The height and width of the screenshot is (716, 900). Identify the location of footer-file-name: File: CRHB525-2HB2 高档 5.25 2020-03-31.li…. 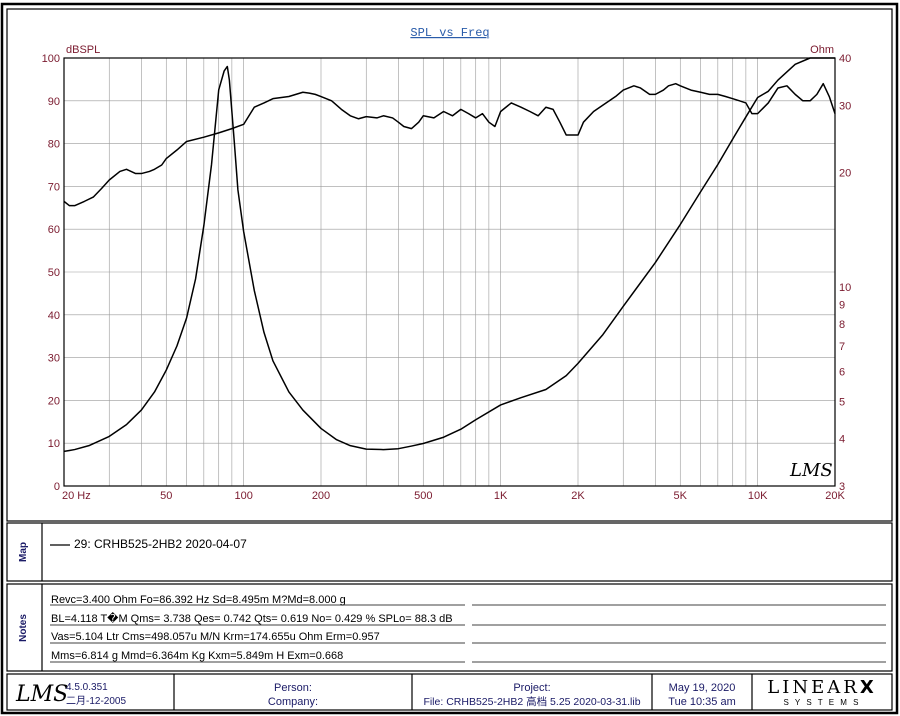
(532, 702).